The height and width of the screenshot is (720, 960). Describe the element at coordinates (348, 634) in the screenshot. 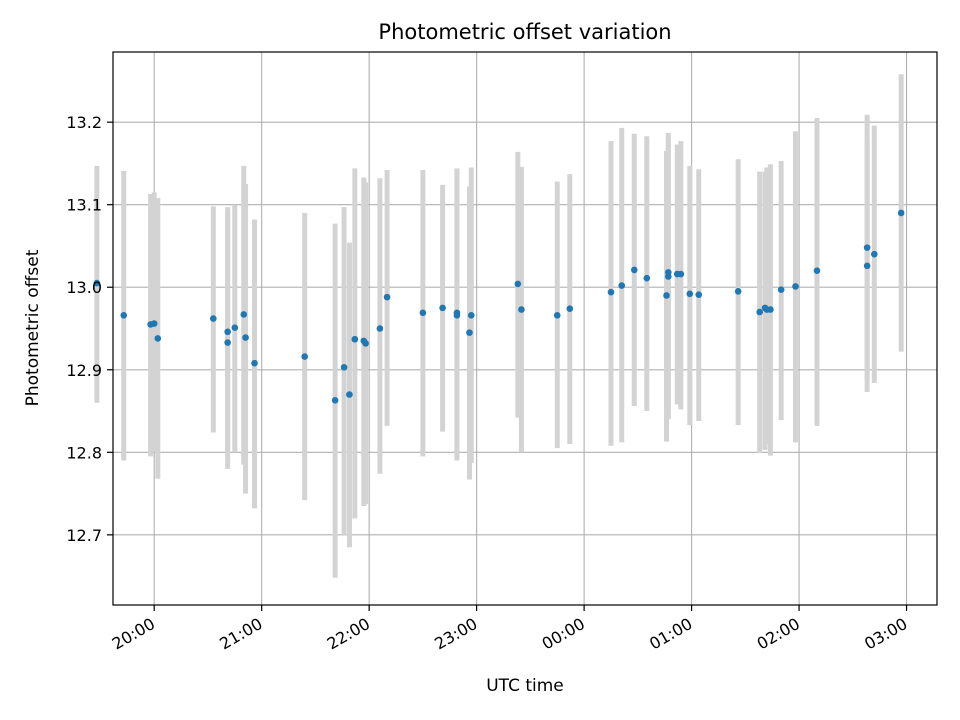

I see `x-tick-label: 22:00` at that location.